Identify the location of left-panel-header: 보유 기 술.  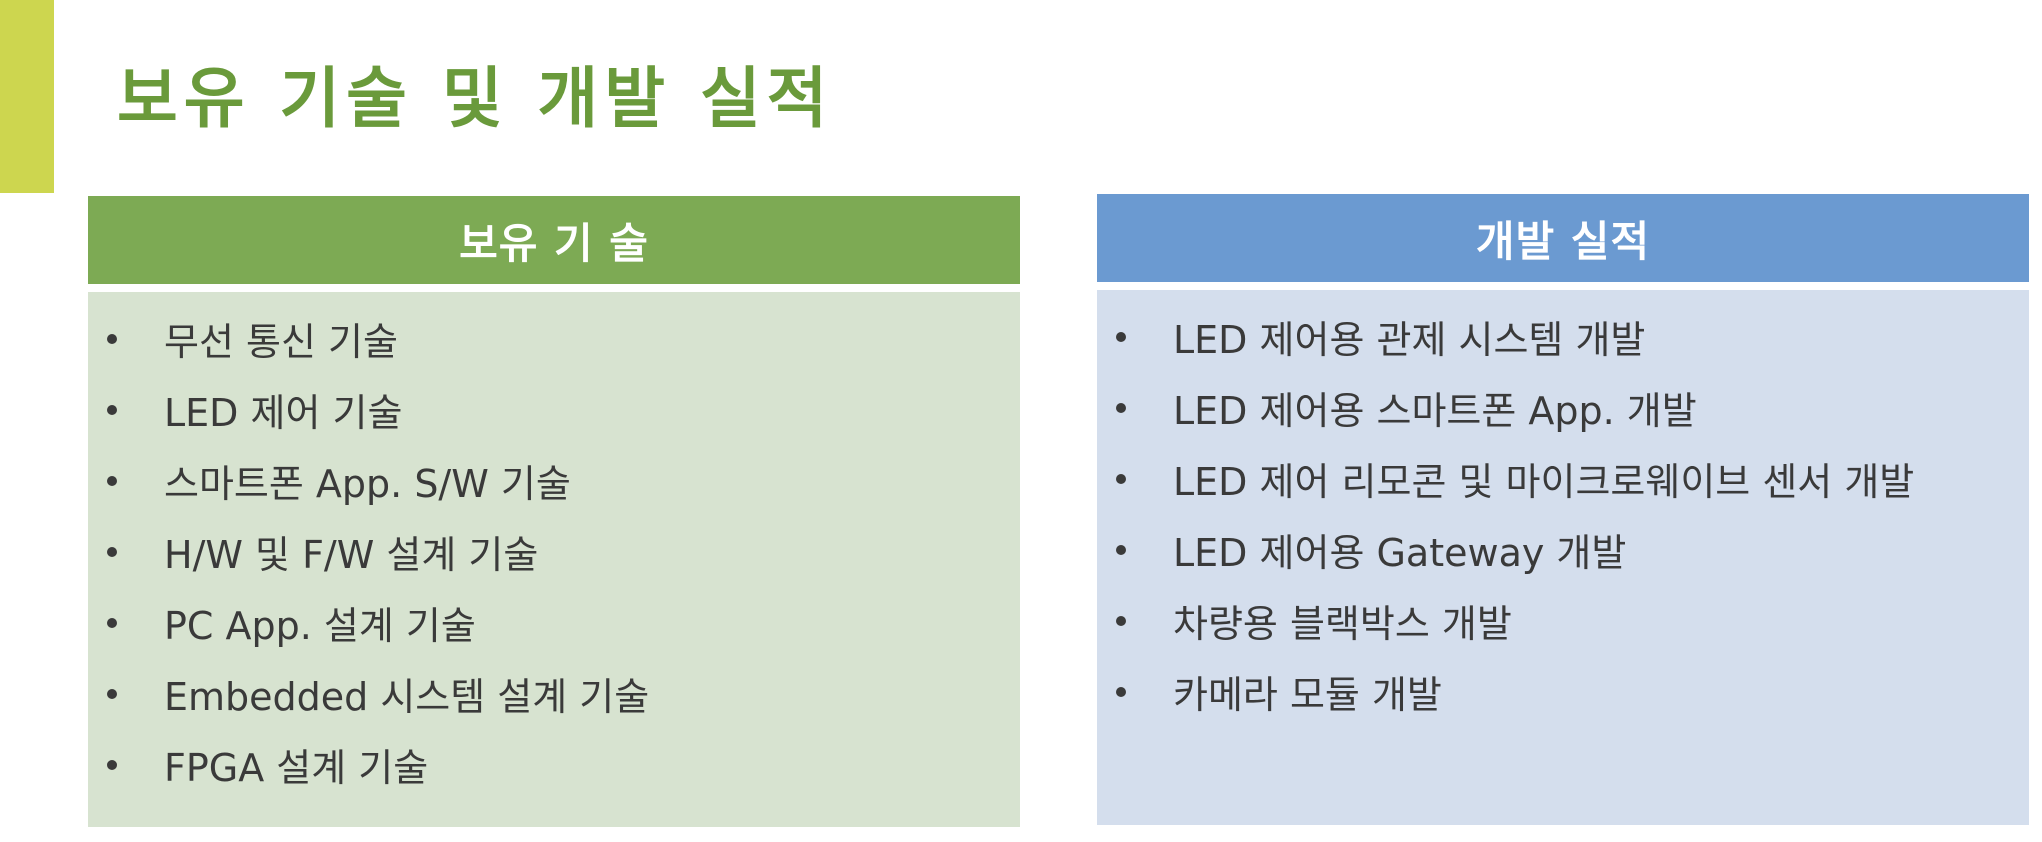
(554, 240).